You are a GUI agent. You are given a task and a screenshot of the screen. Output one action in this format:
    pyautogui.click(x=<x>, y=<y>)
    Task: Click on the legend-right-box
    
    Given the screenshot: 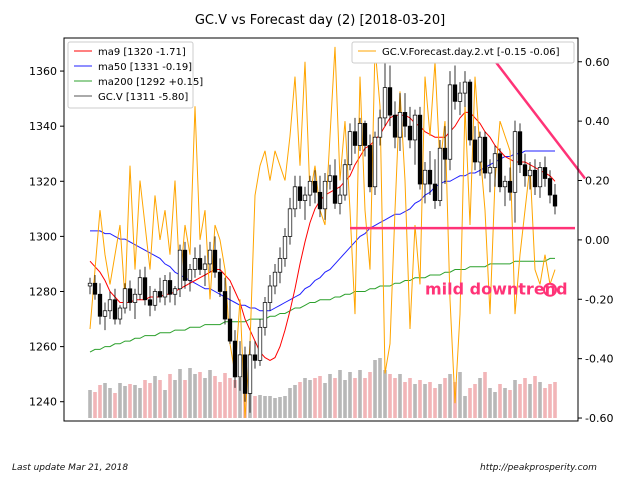 What is the action you would take?
    pyautogui.click(x=463, y=52)
    